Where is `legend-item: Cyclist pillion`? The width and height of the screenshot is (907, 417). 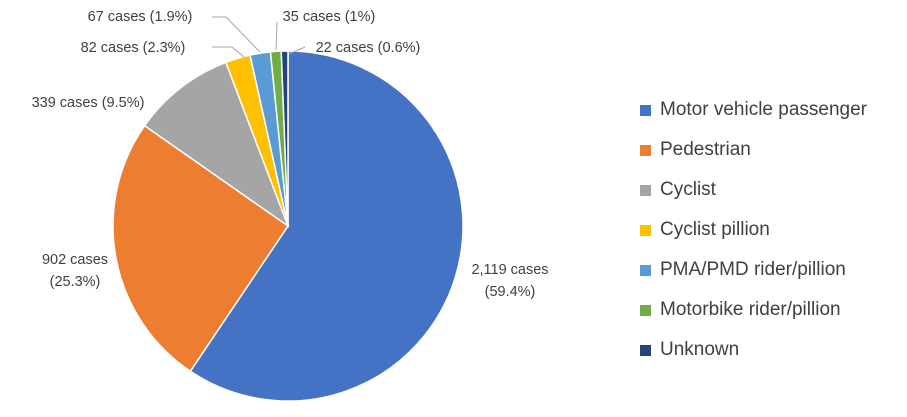
legend-item: Cyclist pillion is located at coordinates (770, 230).